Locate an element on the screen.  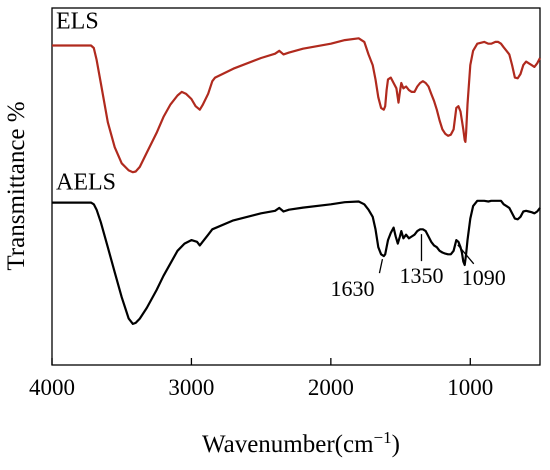
x-axis-label: Wavenumber(cm−1) is located at coordinates (301, 443).